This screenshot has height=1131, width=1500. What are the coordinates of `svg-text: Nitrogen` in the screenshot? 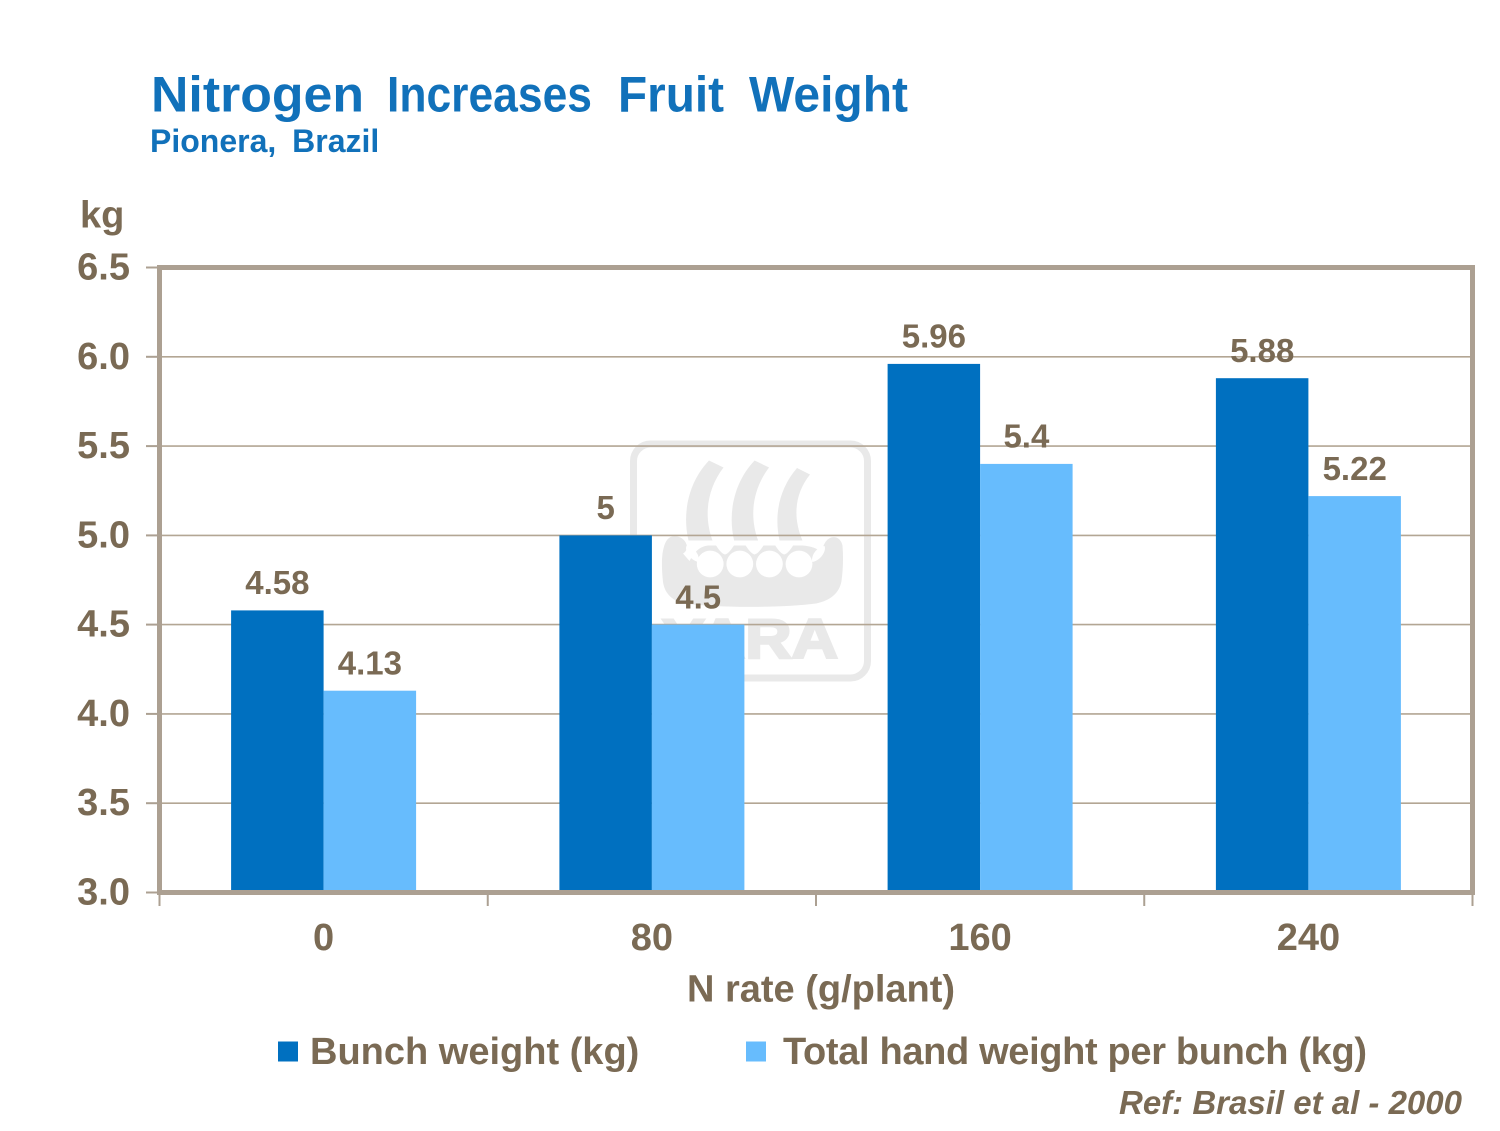 It's located at (257, 95).